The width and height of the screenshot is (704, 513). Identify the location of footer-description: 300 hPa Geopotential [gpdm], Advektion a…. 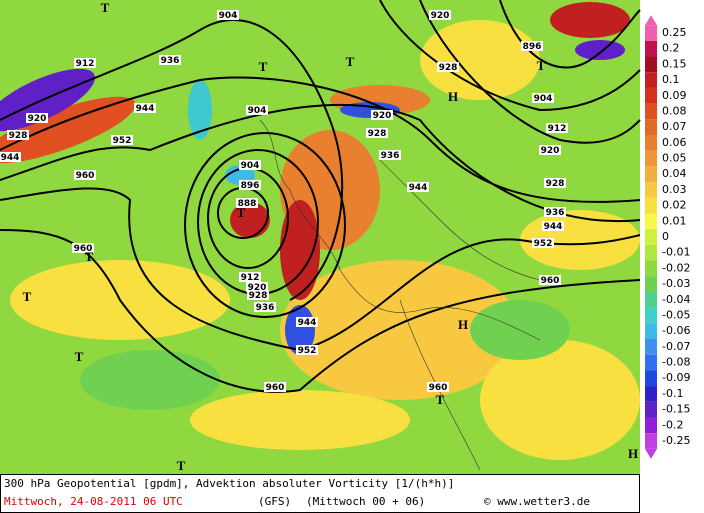
(229, 483).